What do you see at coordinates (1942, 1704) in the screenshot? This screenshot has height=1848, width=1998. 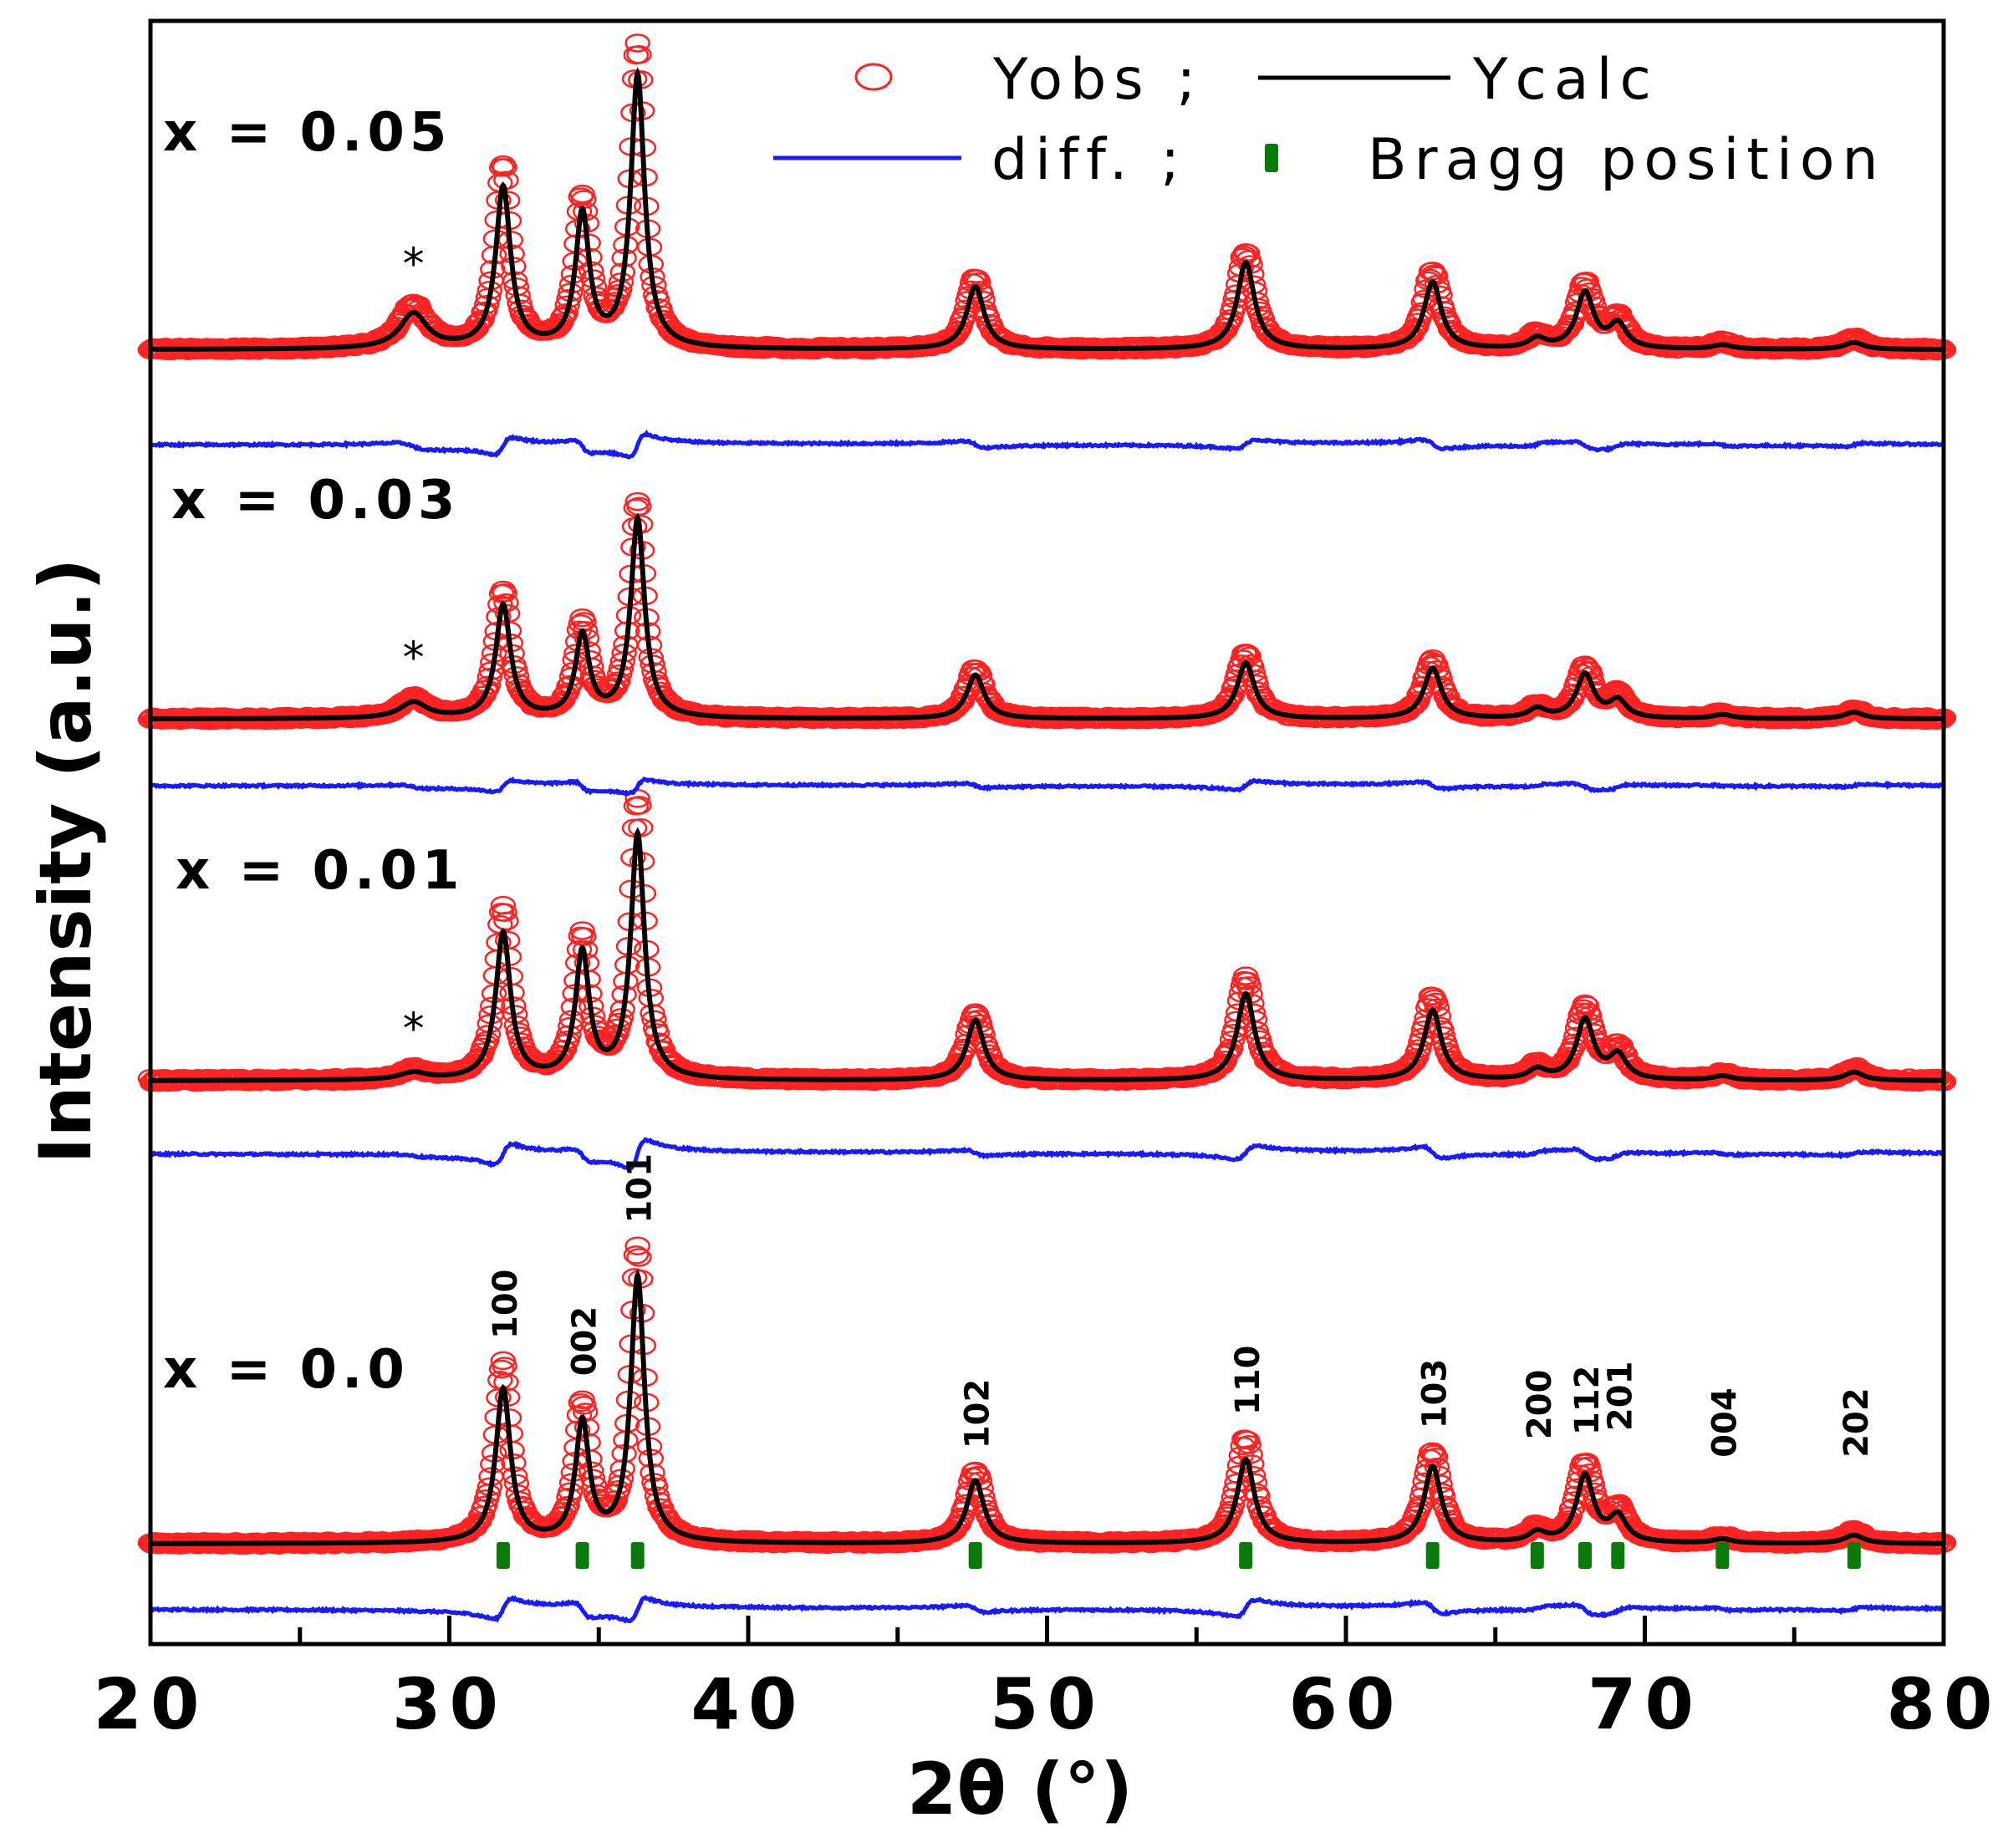 I see `x-tick-label: 80` at bounding box center [1942, 1704].